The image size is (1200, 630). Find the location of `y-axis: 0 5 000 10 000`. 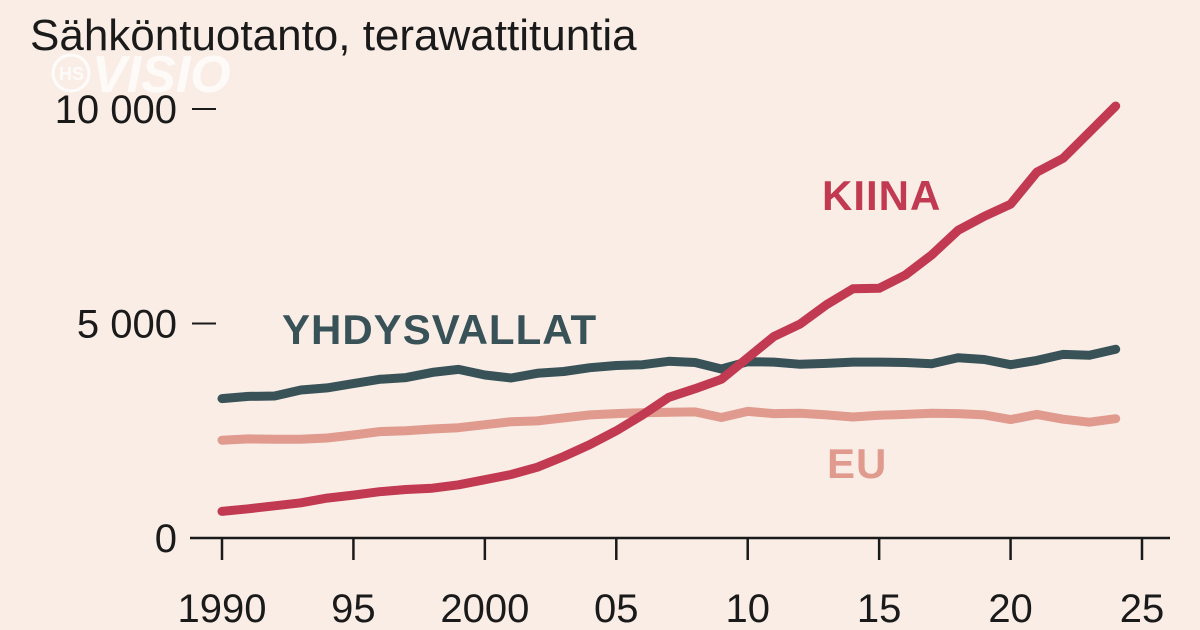

y-axis: 0 5 000 10 000 is located at coordinates (135, 324).